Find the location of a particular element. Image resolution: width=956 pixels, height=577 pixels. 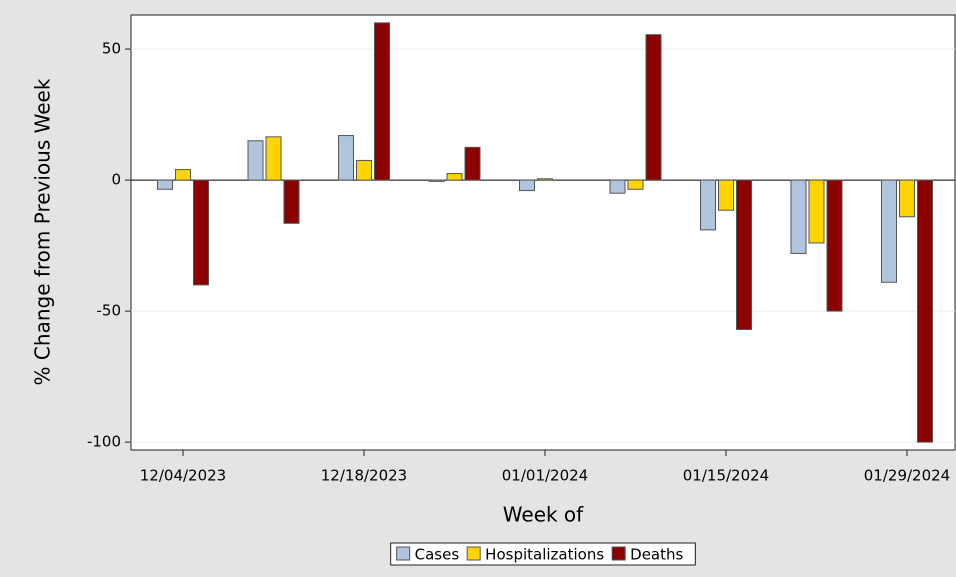

y-tick-label: -100 is located at coordinates (104, 442).